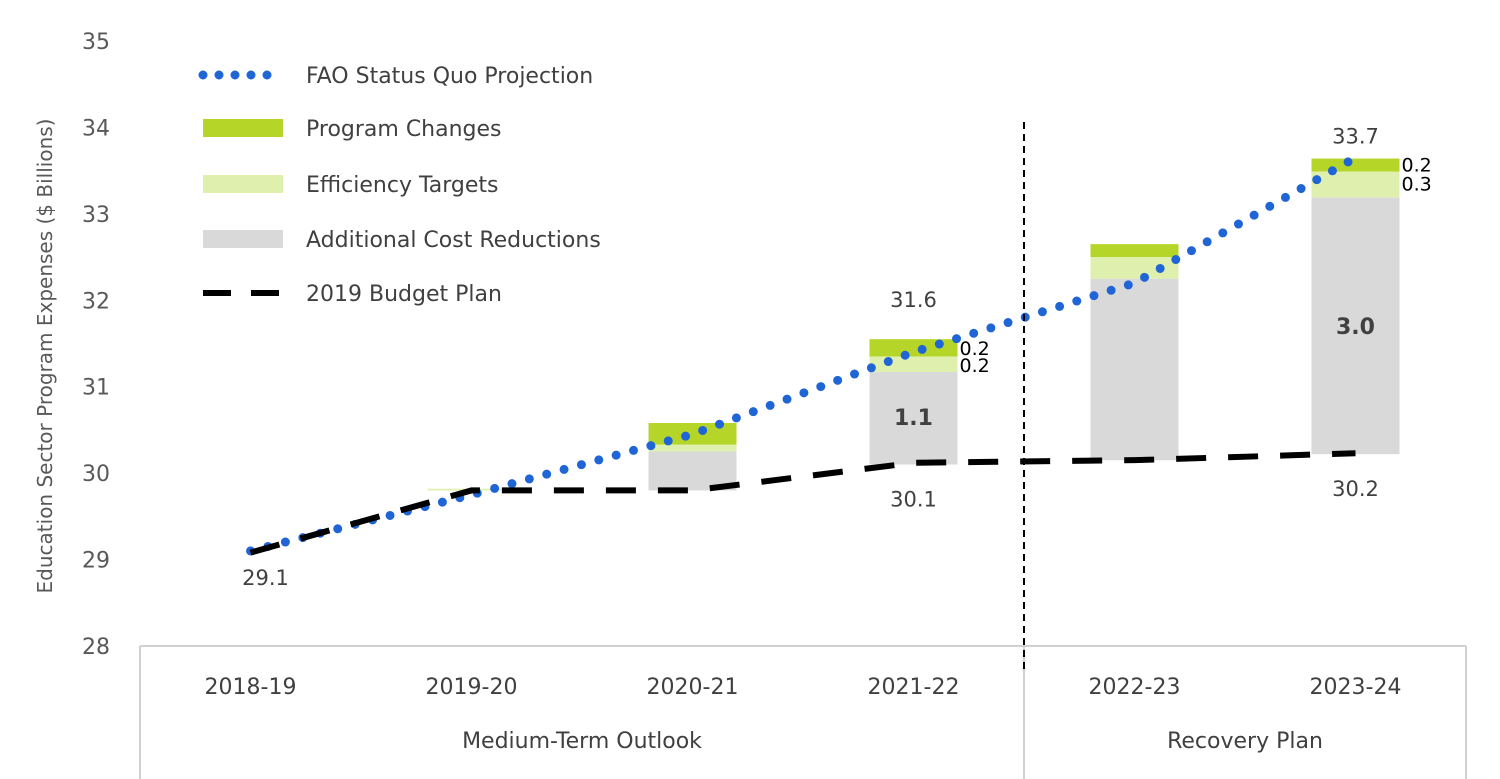  What do you see at coordinates (96, 215) in the screenshot?
I see `y-tick-label: 33` at bounding box center [96, 215].